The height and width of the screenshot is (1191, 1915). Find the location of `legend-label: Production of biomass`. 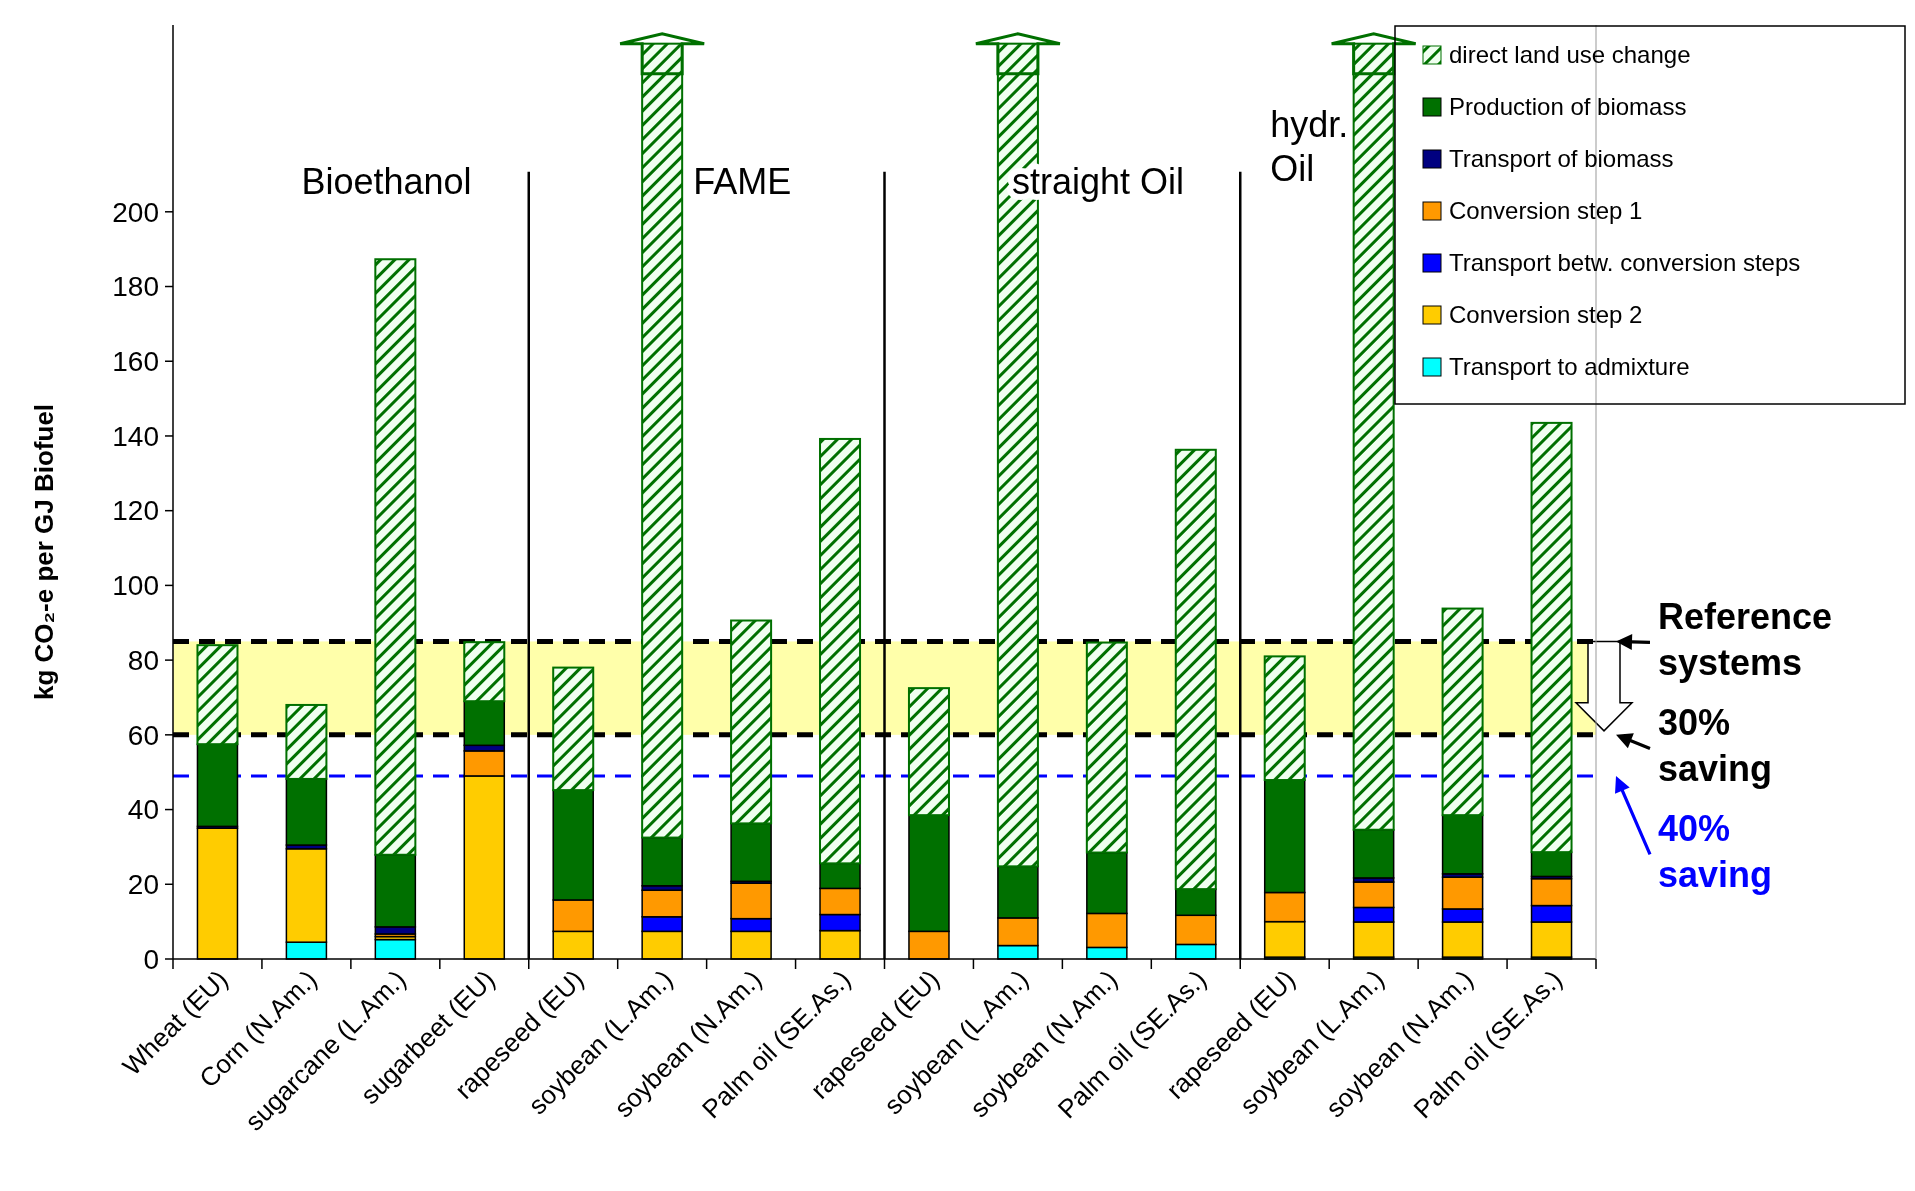

legend-label: Production of biomass is located at coordinates (1568, 107).